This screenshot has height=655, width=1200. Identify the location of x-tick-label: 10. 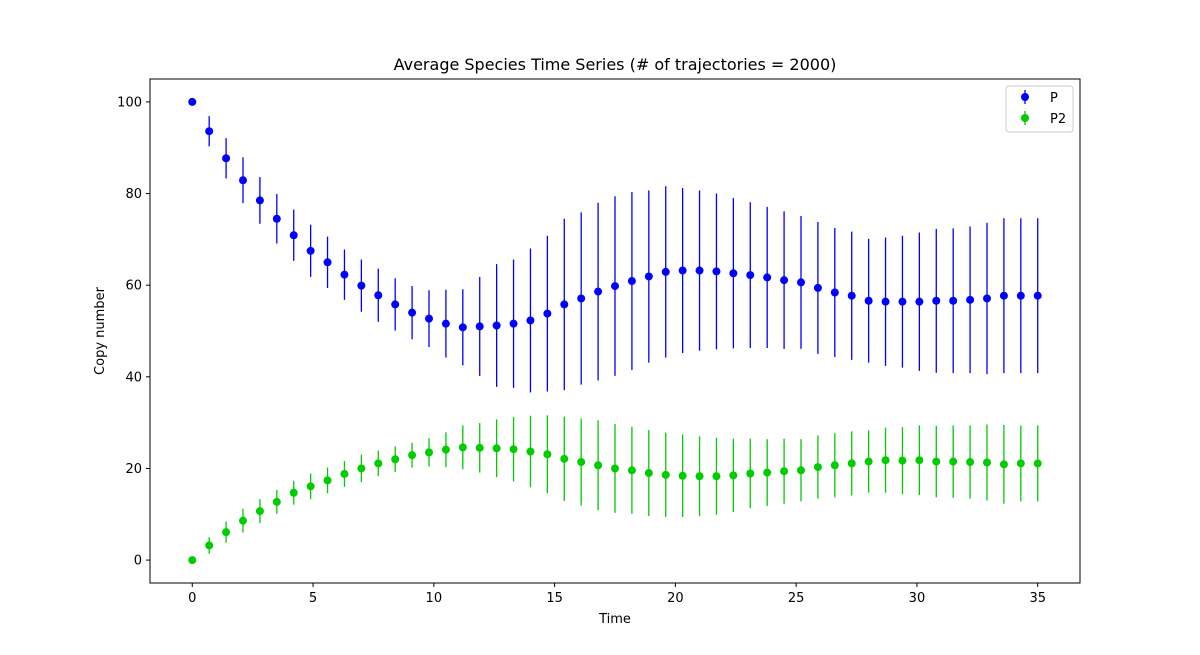
(434, 598).